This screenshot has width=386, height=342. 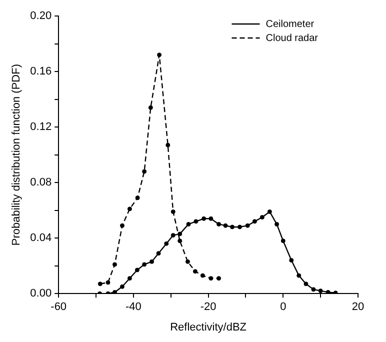 What do you see at coordinates (290, 24) in the screenshot?
I see `legend-label: Ceilometer` at bounding box center [290, 24].